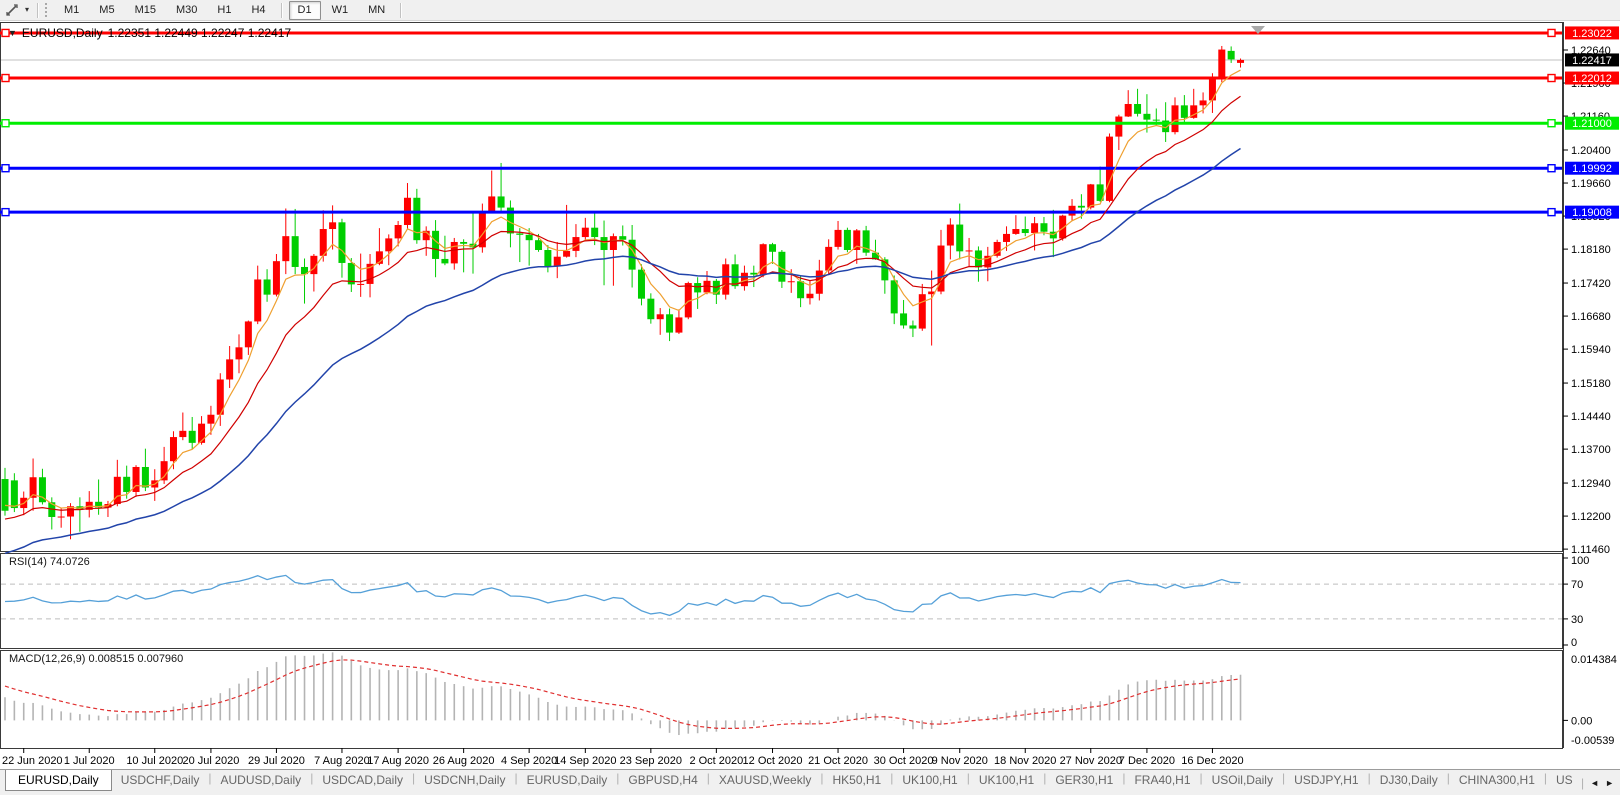  What do you see at coordinates (12, 33) in the screenshot?
I see `chart-menu-caret-icon: ▼` at bounding box center [12, 33].